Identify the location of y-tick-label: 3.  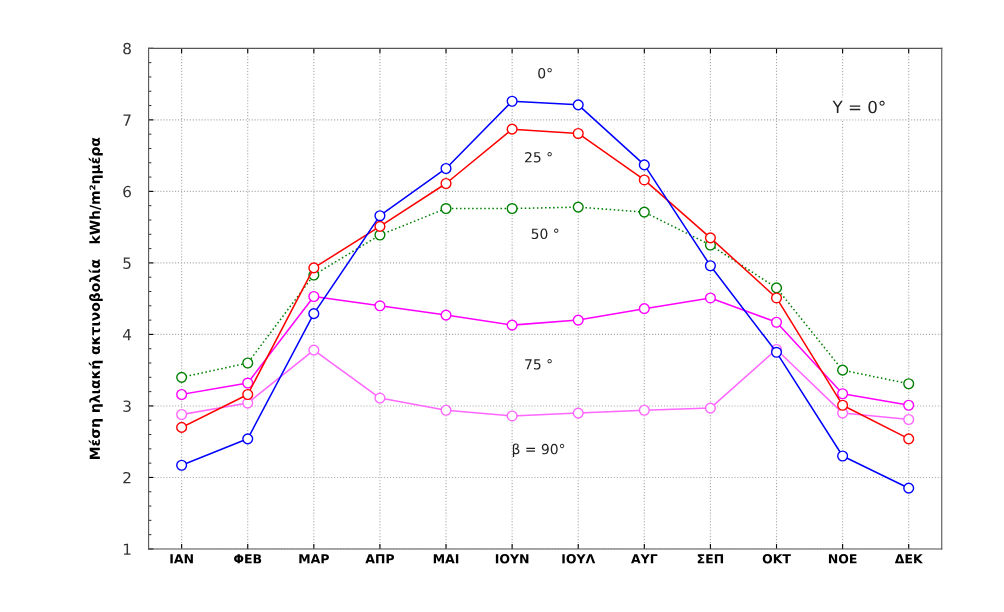
(127, 406).